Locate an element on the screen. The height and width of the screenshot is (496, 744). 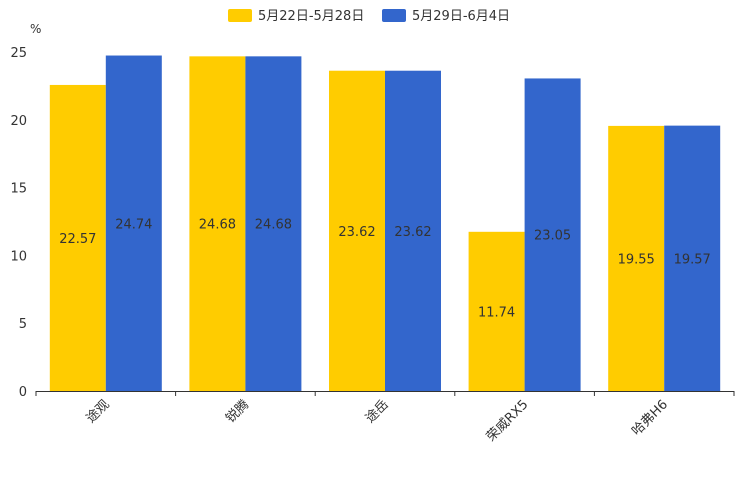
bar-锐腾-series-2 is located at coordinates (273, 223).